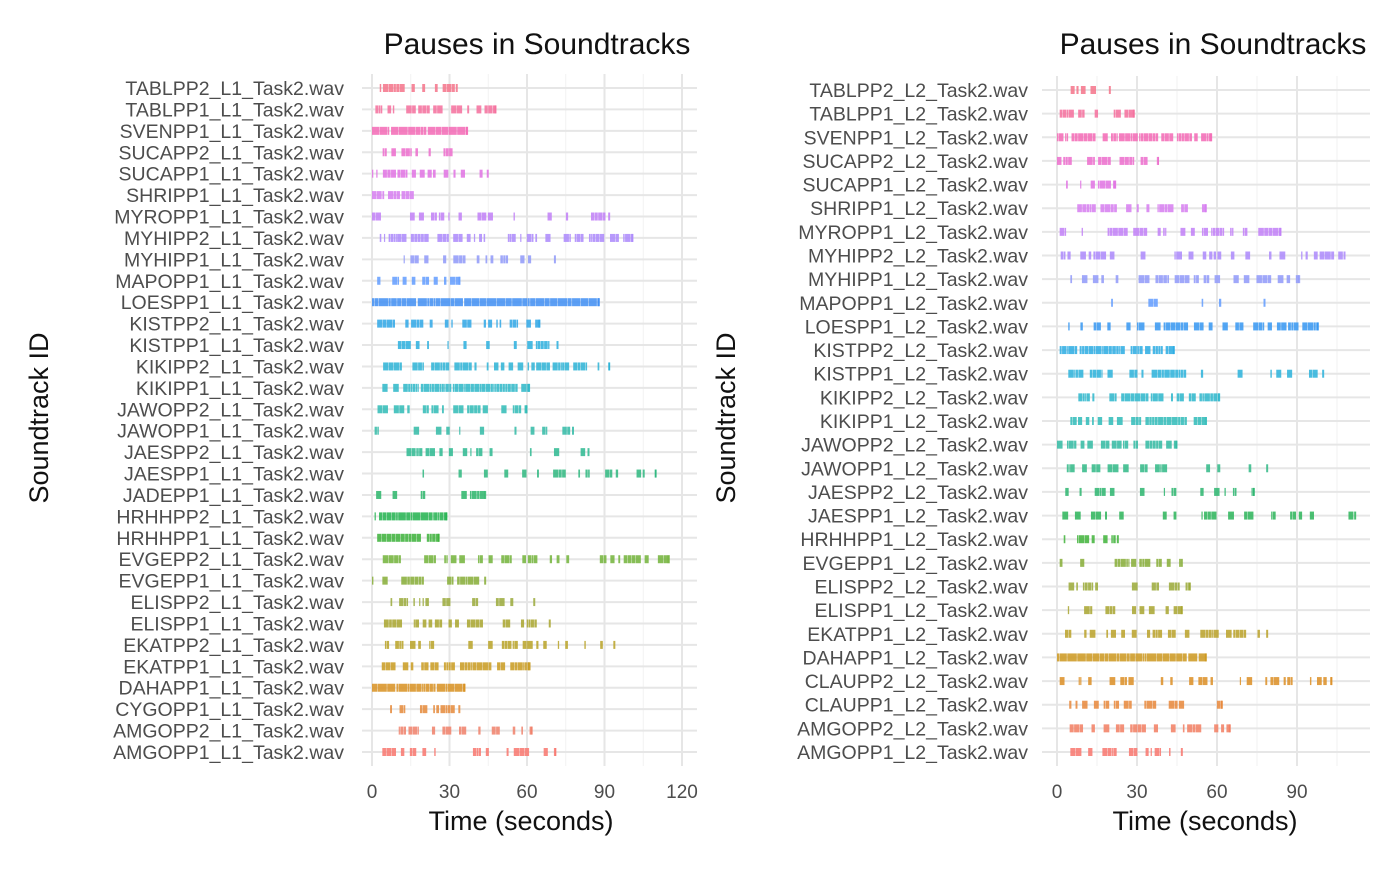 The width and height of the screenshot is (1400, 870). What do you see at coordinates (240, 389) in the screenshot?
I see `y-tick-label: KIKIPP1_L1_Task2.wav` at bounding box center [240, 389].